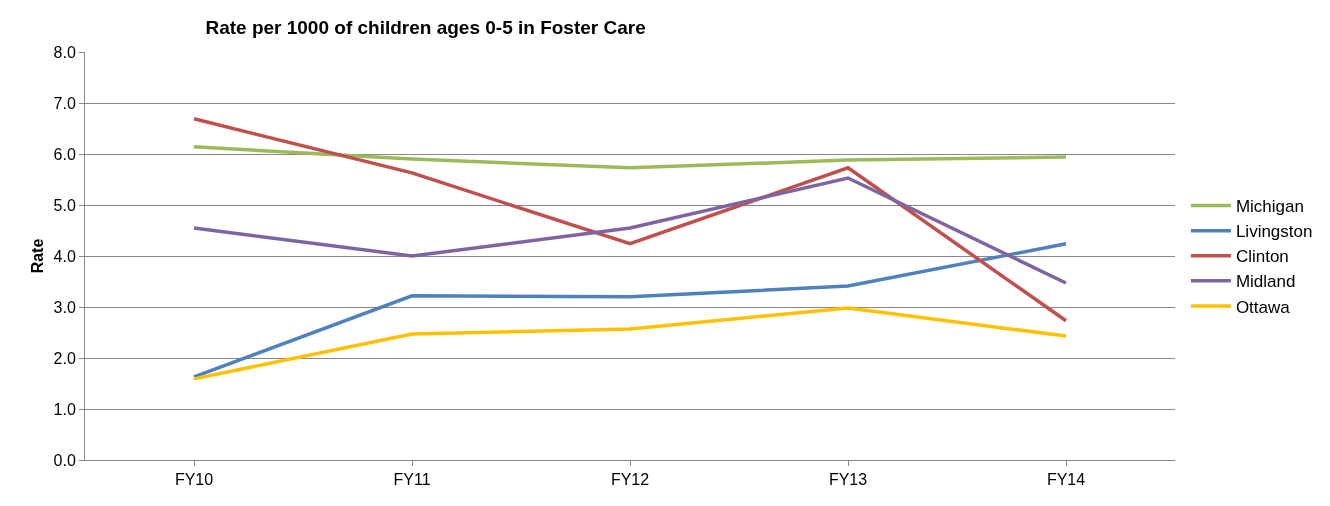  Describe the element at coordinates (64, 358) in the screenshot. I see `y-tick-label: 2.0` at that location.